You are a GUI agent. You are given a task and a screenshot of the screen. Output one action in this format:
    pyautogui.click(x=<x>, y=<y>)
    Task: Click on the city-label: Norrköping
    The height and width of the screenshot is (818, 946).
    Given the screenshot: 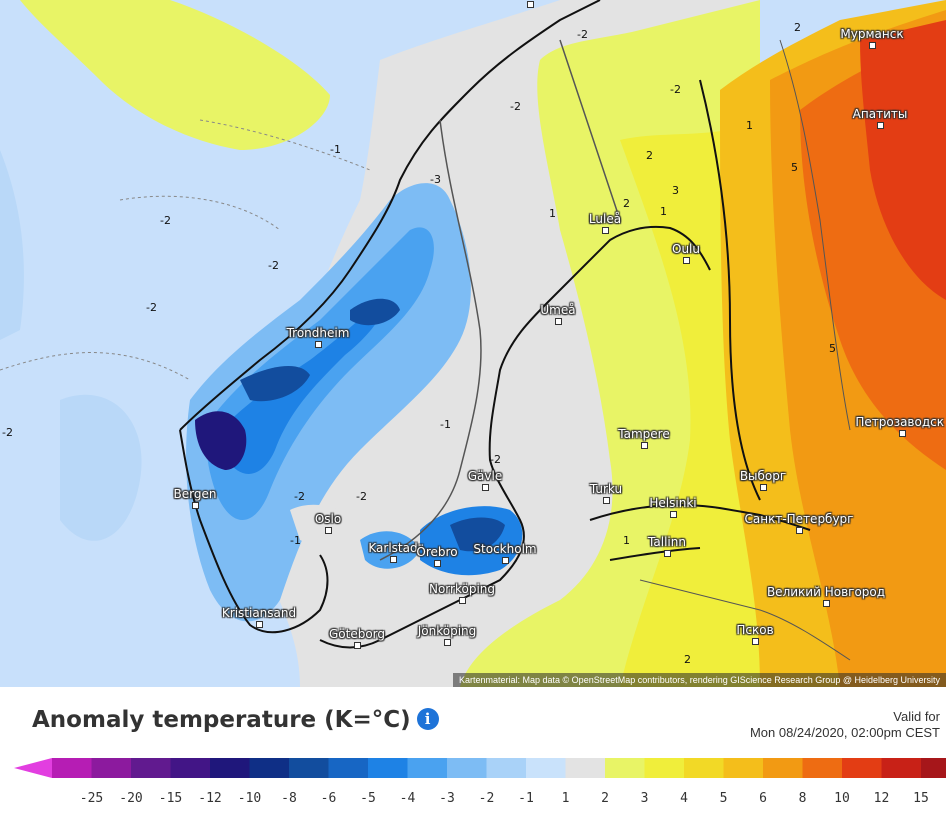 What is the action you would take?
    pyautogui.click(x=462, y=589)
    